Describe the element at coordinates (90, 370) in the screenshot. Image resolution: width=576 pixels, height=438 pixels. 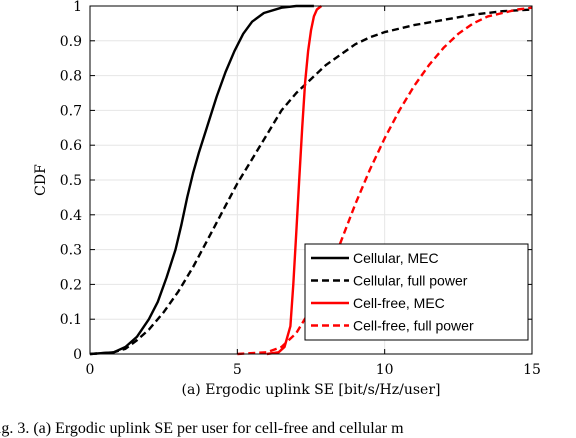
I see `x-tick-label: 0` at that location.